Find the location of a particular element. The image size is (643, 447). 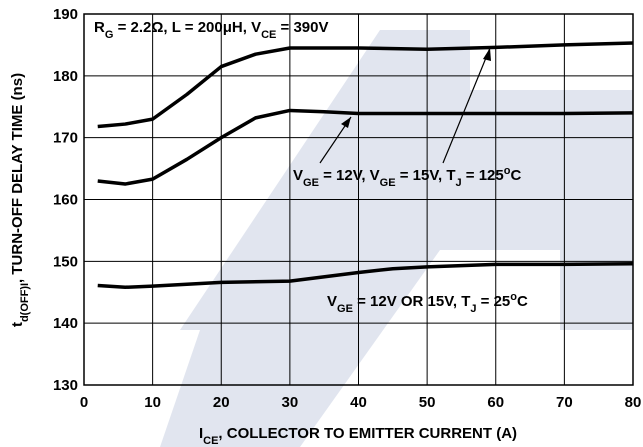

y-axis-label: td(OFF)I, TURN-OFF DELAY TIME (ns) is located at coordinates (20, 200).